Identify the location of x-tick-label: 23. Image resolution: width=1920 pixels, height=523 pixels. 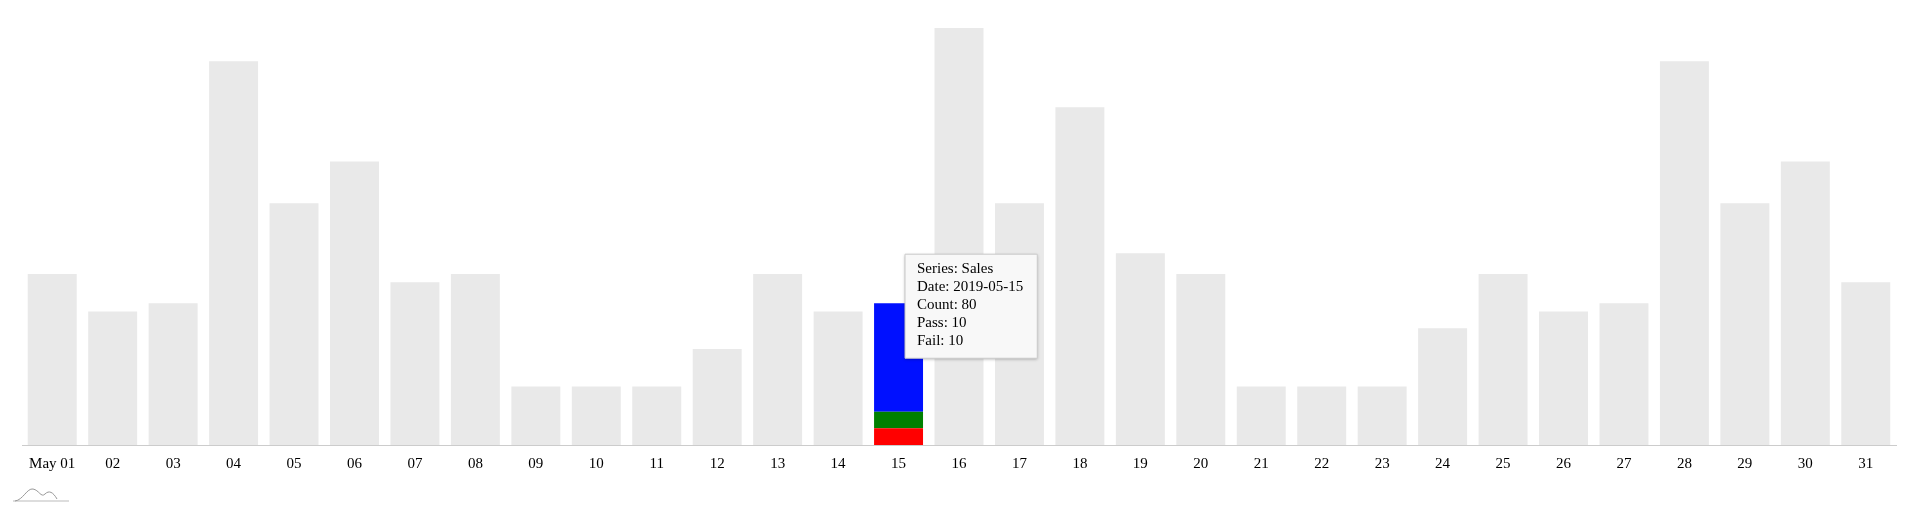
(1382, 462).